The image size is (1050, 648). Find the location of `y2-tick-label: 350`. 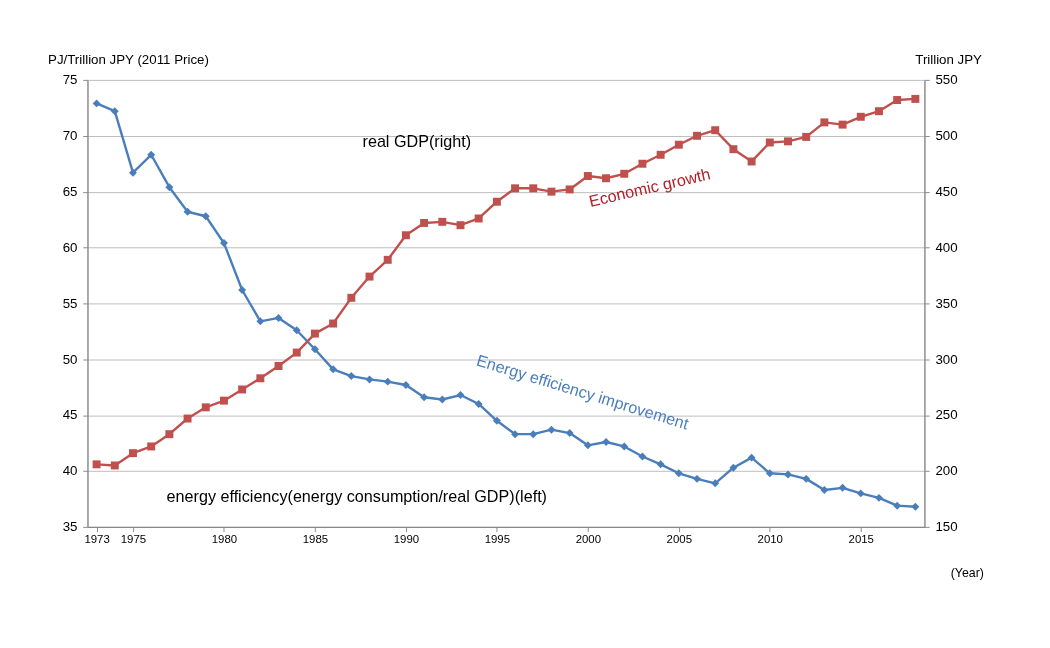

y2-tick-label: 350 is located at coordinates (946, 303).